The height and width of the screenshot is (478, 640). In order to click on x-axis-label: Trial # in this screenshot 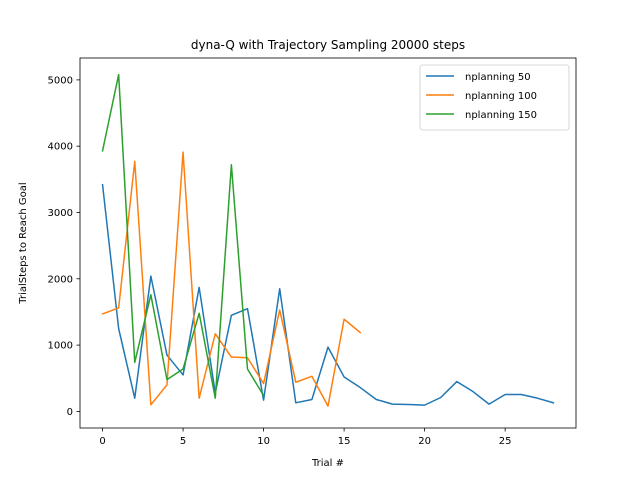, I will do `click(327, 463)`.